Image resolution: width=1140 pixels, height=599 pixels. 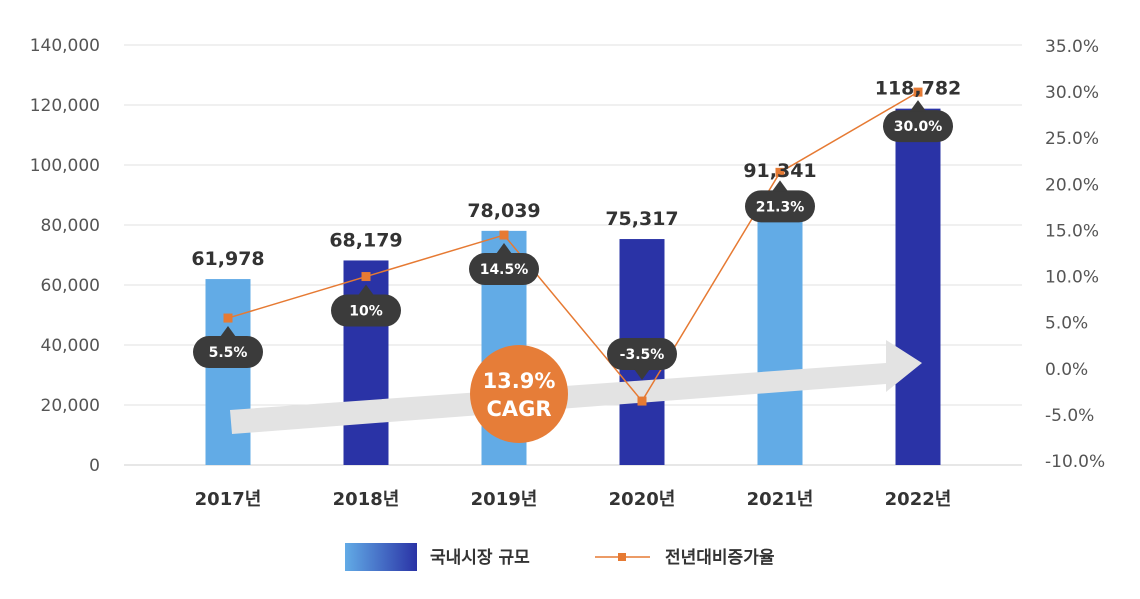 What do you see at coordinates (1069, 416) in the screenshot?
I see `right-tick-label: -5.0%` at bounding box center [1069, 416].